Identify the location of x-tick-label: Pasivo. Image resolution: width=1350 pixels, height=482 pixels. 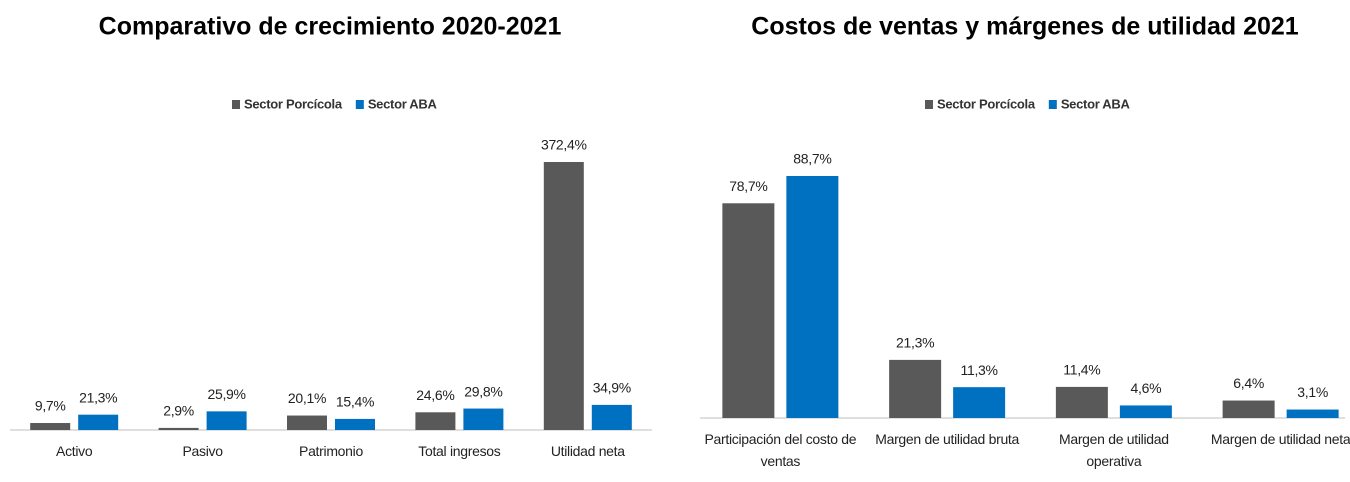
(202, 451).